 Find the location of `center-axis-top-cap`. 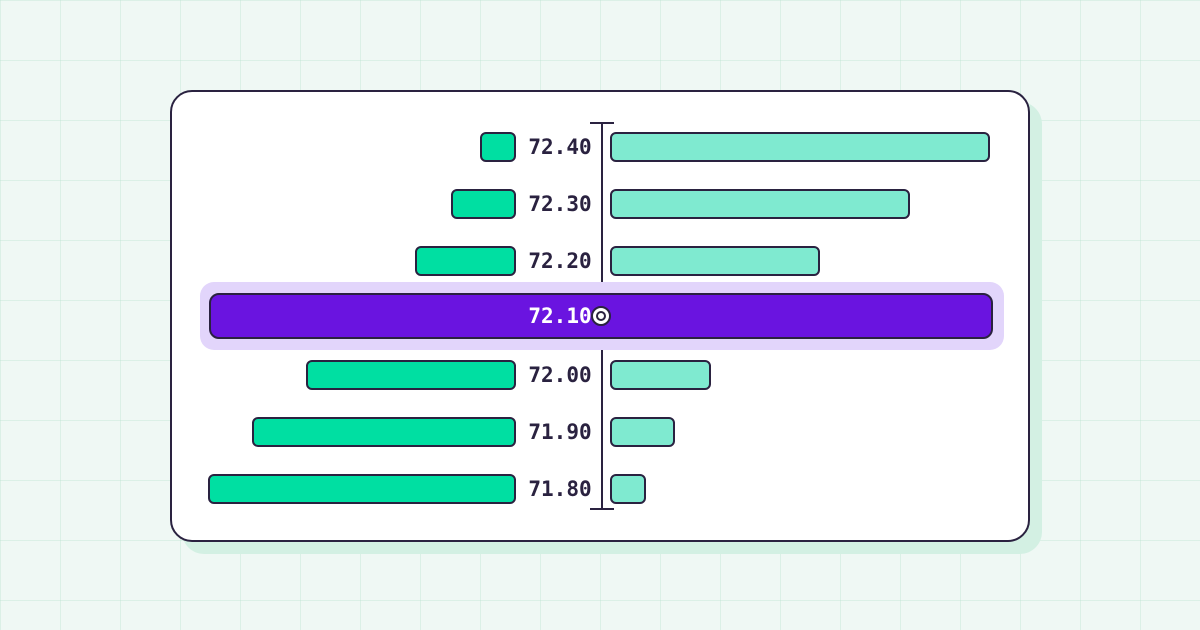

center-axis-top-cap is located at coordinates (602, 123).